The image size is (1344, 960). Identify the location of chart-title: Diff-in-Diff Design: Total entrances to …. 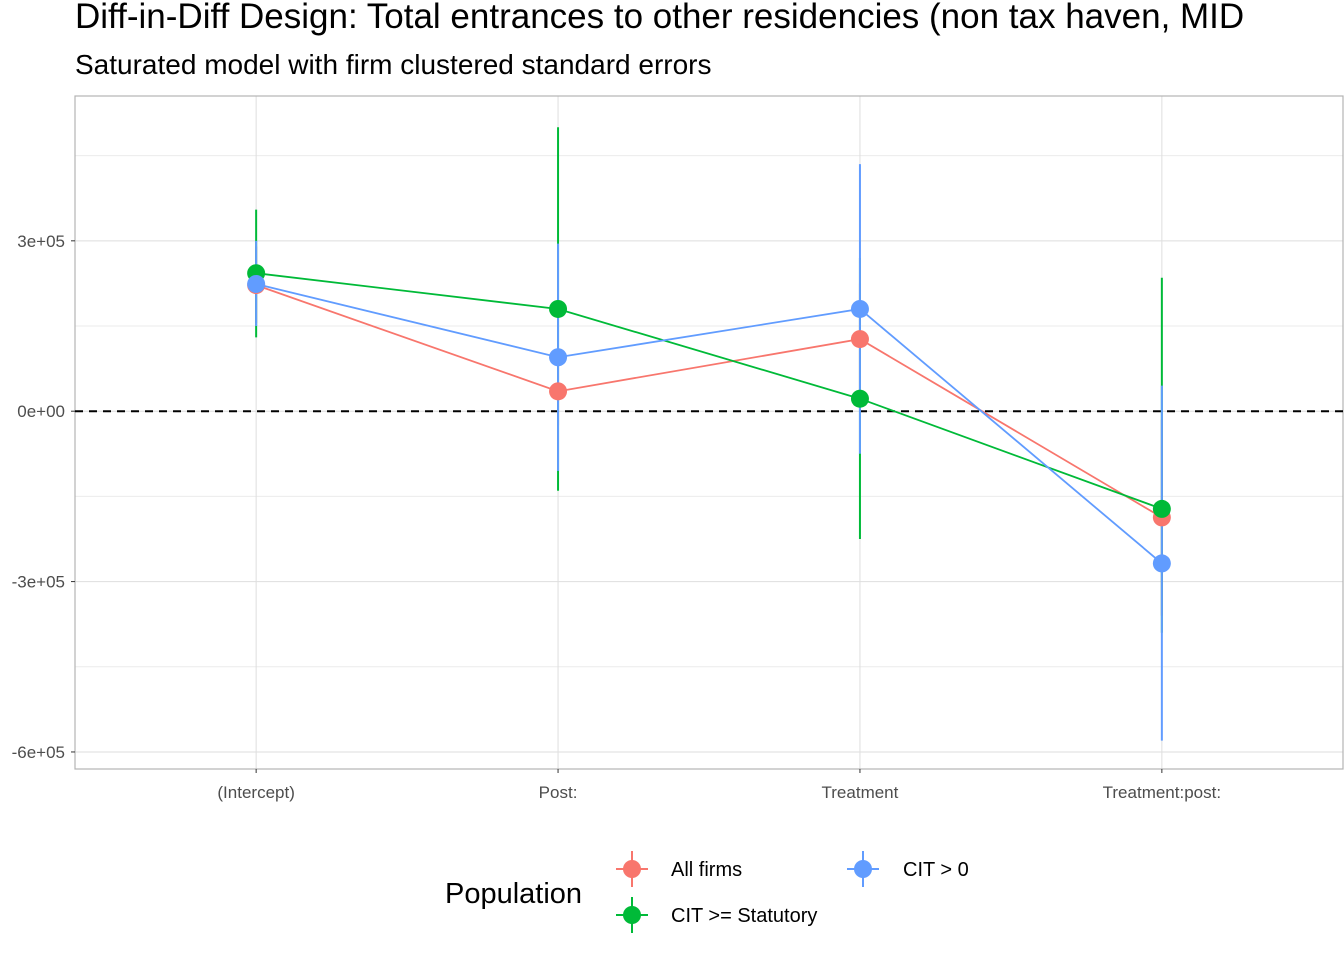
(659, 18).